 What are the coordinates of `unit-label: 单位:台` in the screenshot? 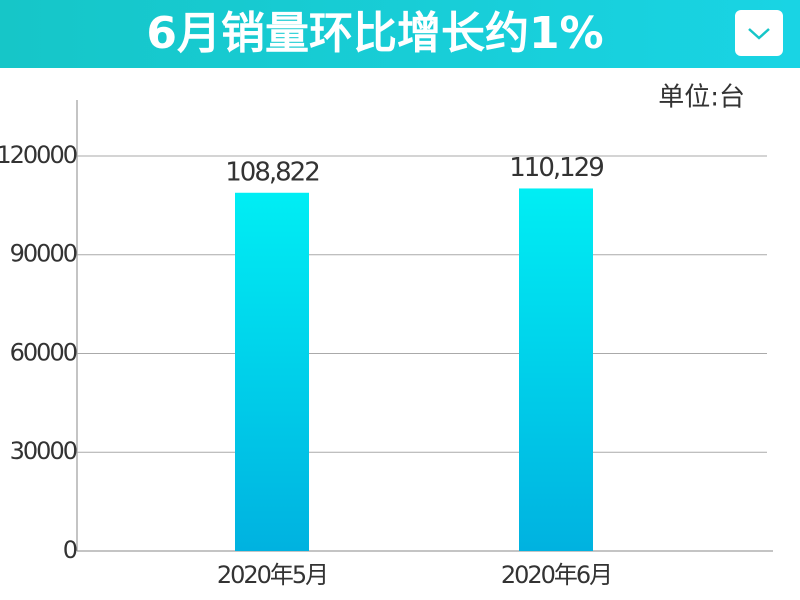 It's located at (701, 98).